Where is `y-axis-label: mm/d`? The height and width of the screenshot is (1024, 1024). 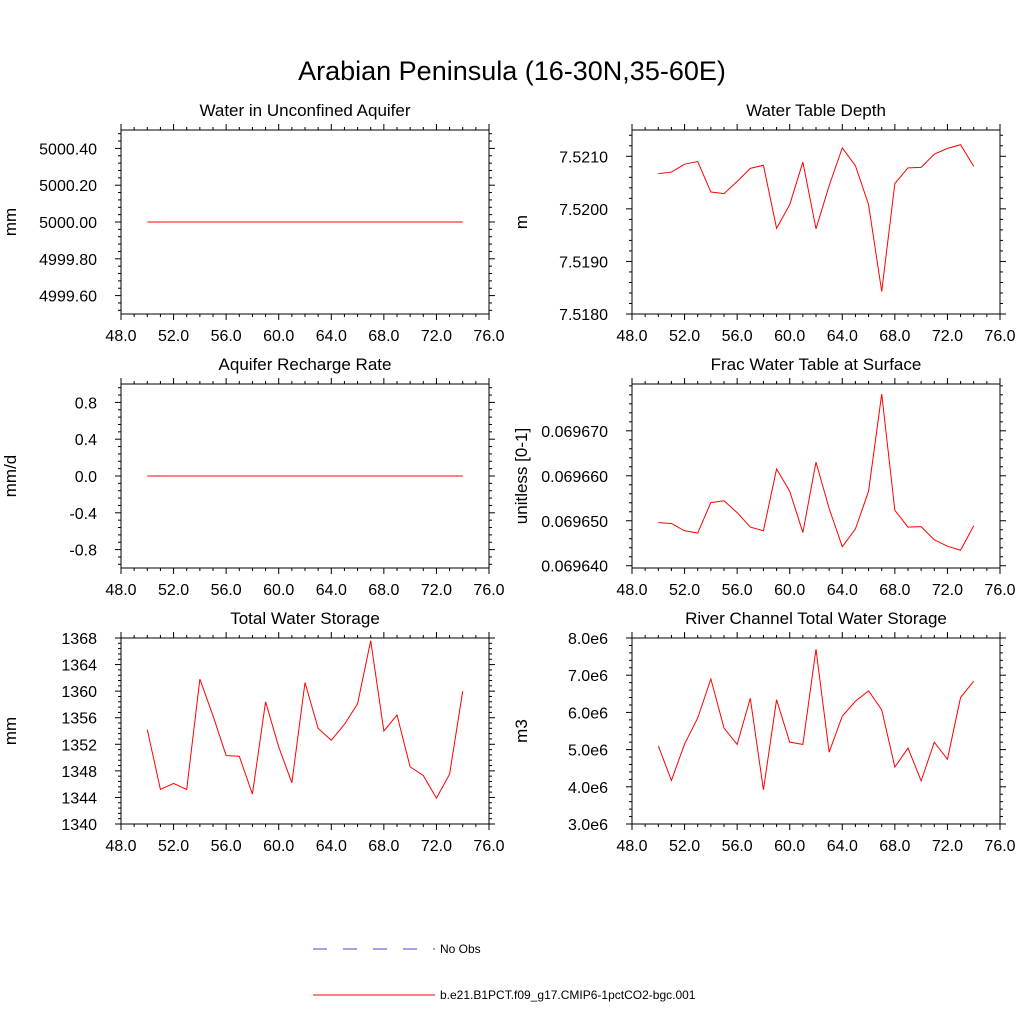 y-axis-label: mm/d is located at coordinates (10, 476).